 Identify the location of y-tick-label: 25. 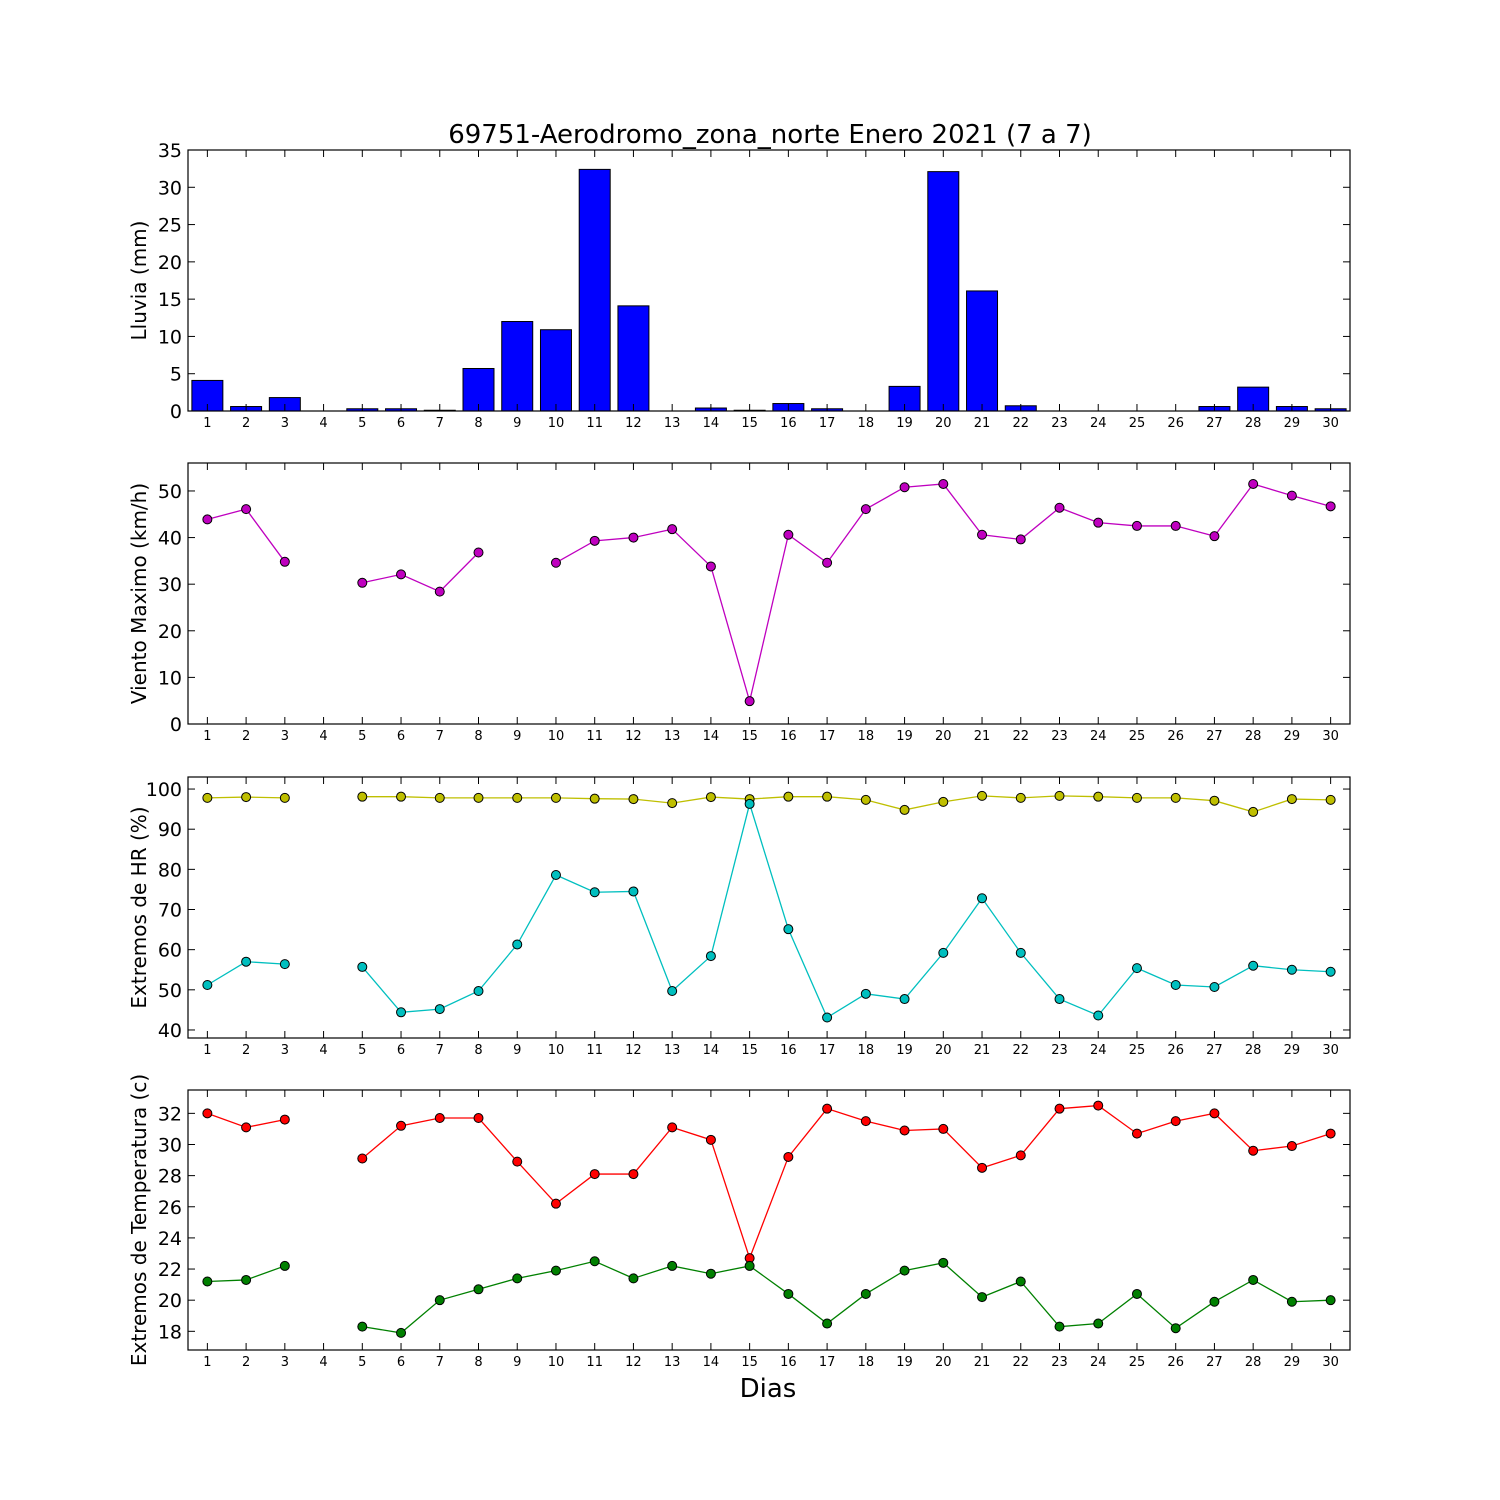
(170, 226).